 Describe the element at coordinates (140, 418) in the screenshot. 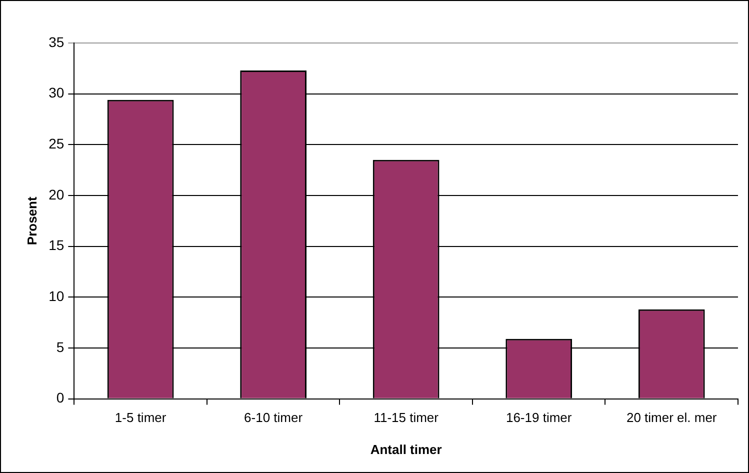

I see `x-tick-label: 1-5 timer` at that location.